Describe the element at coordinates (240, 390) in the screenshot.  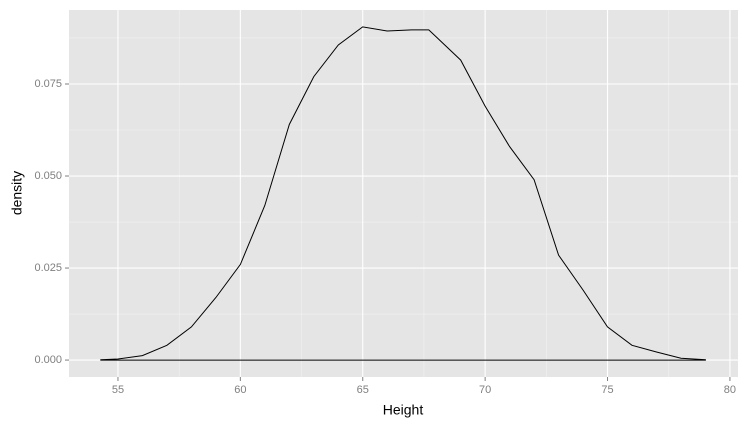
I see `x-tick-label: 60` at that location.